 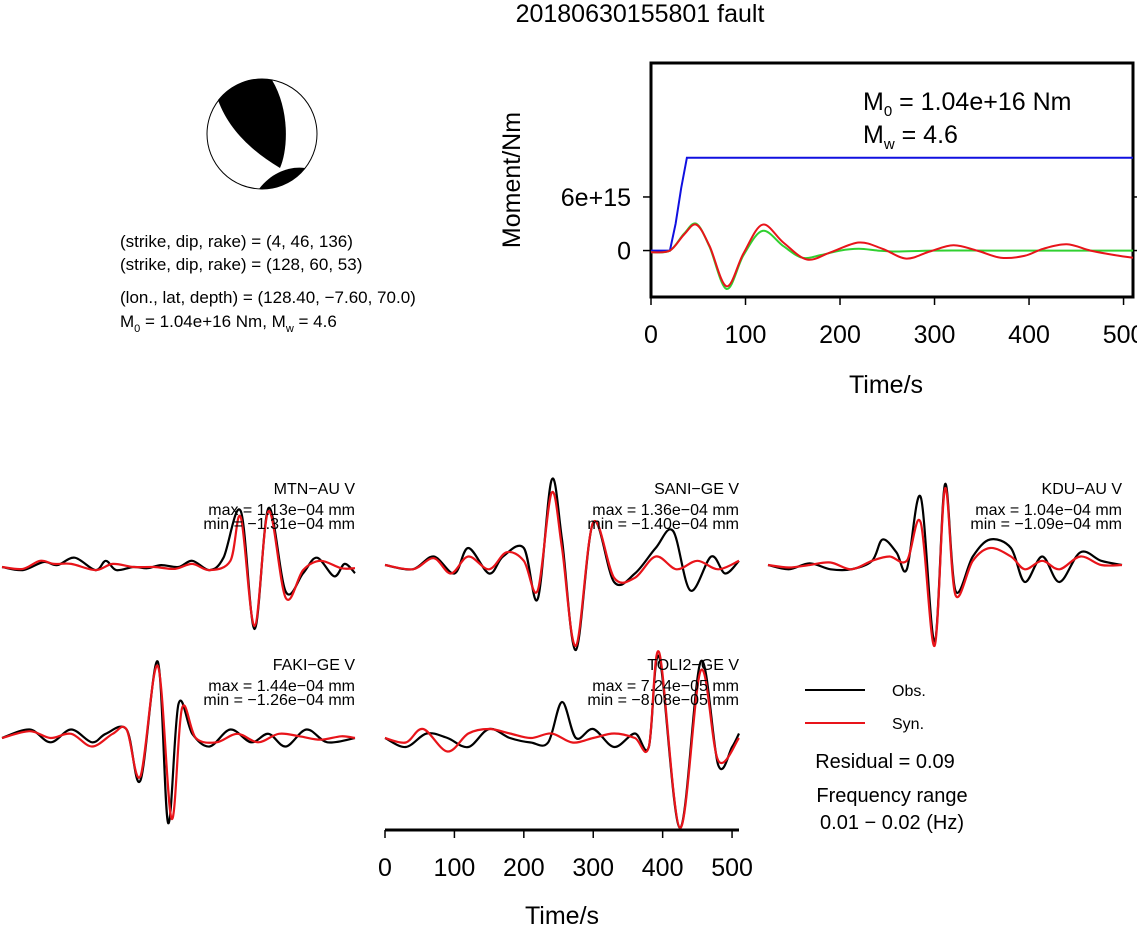 I want to click on waveform-time-axis: 0 100 200 300 400 500, so click(x=565, y=855).